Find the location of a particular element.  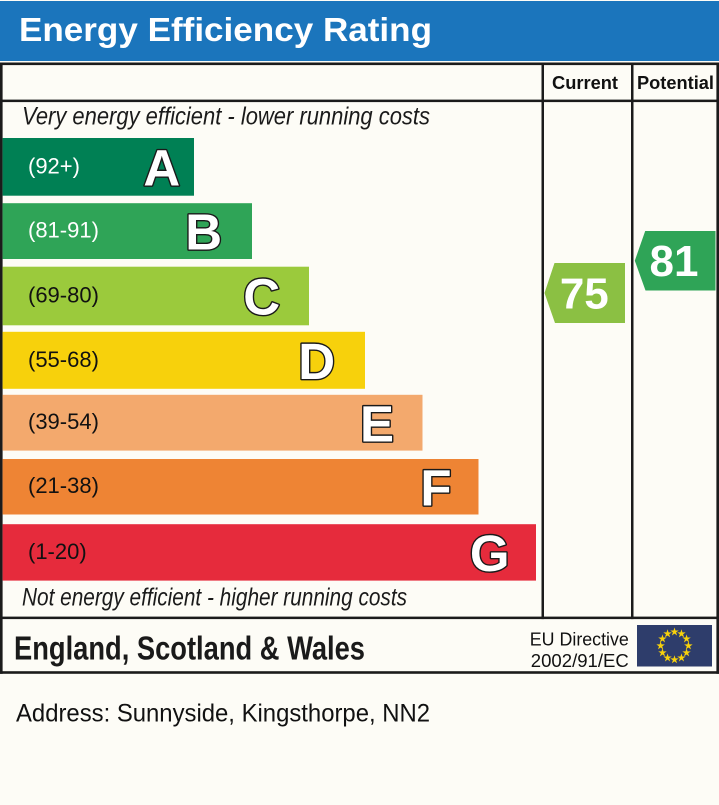

svg-text: England, Scotland & Wales is located at coordinates (189, 647).